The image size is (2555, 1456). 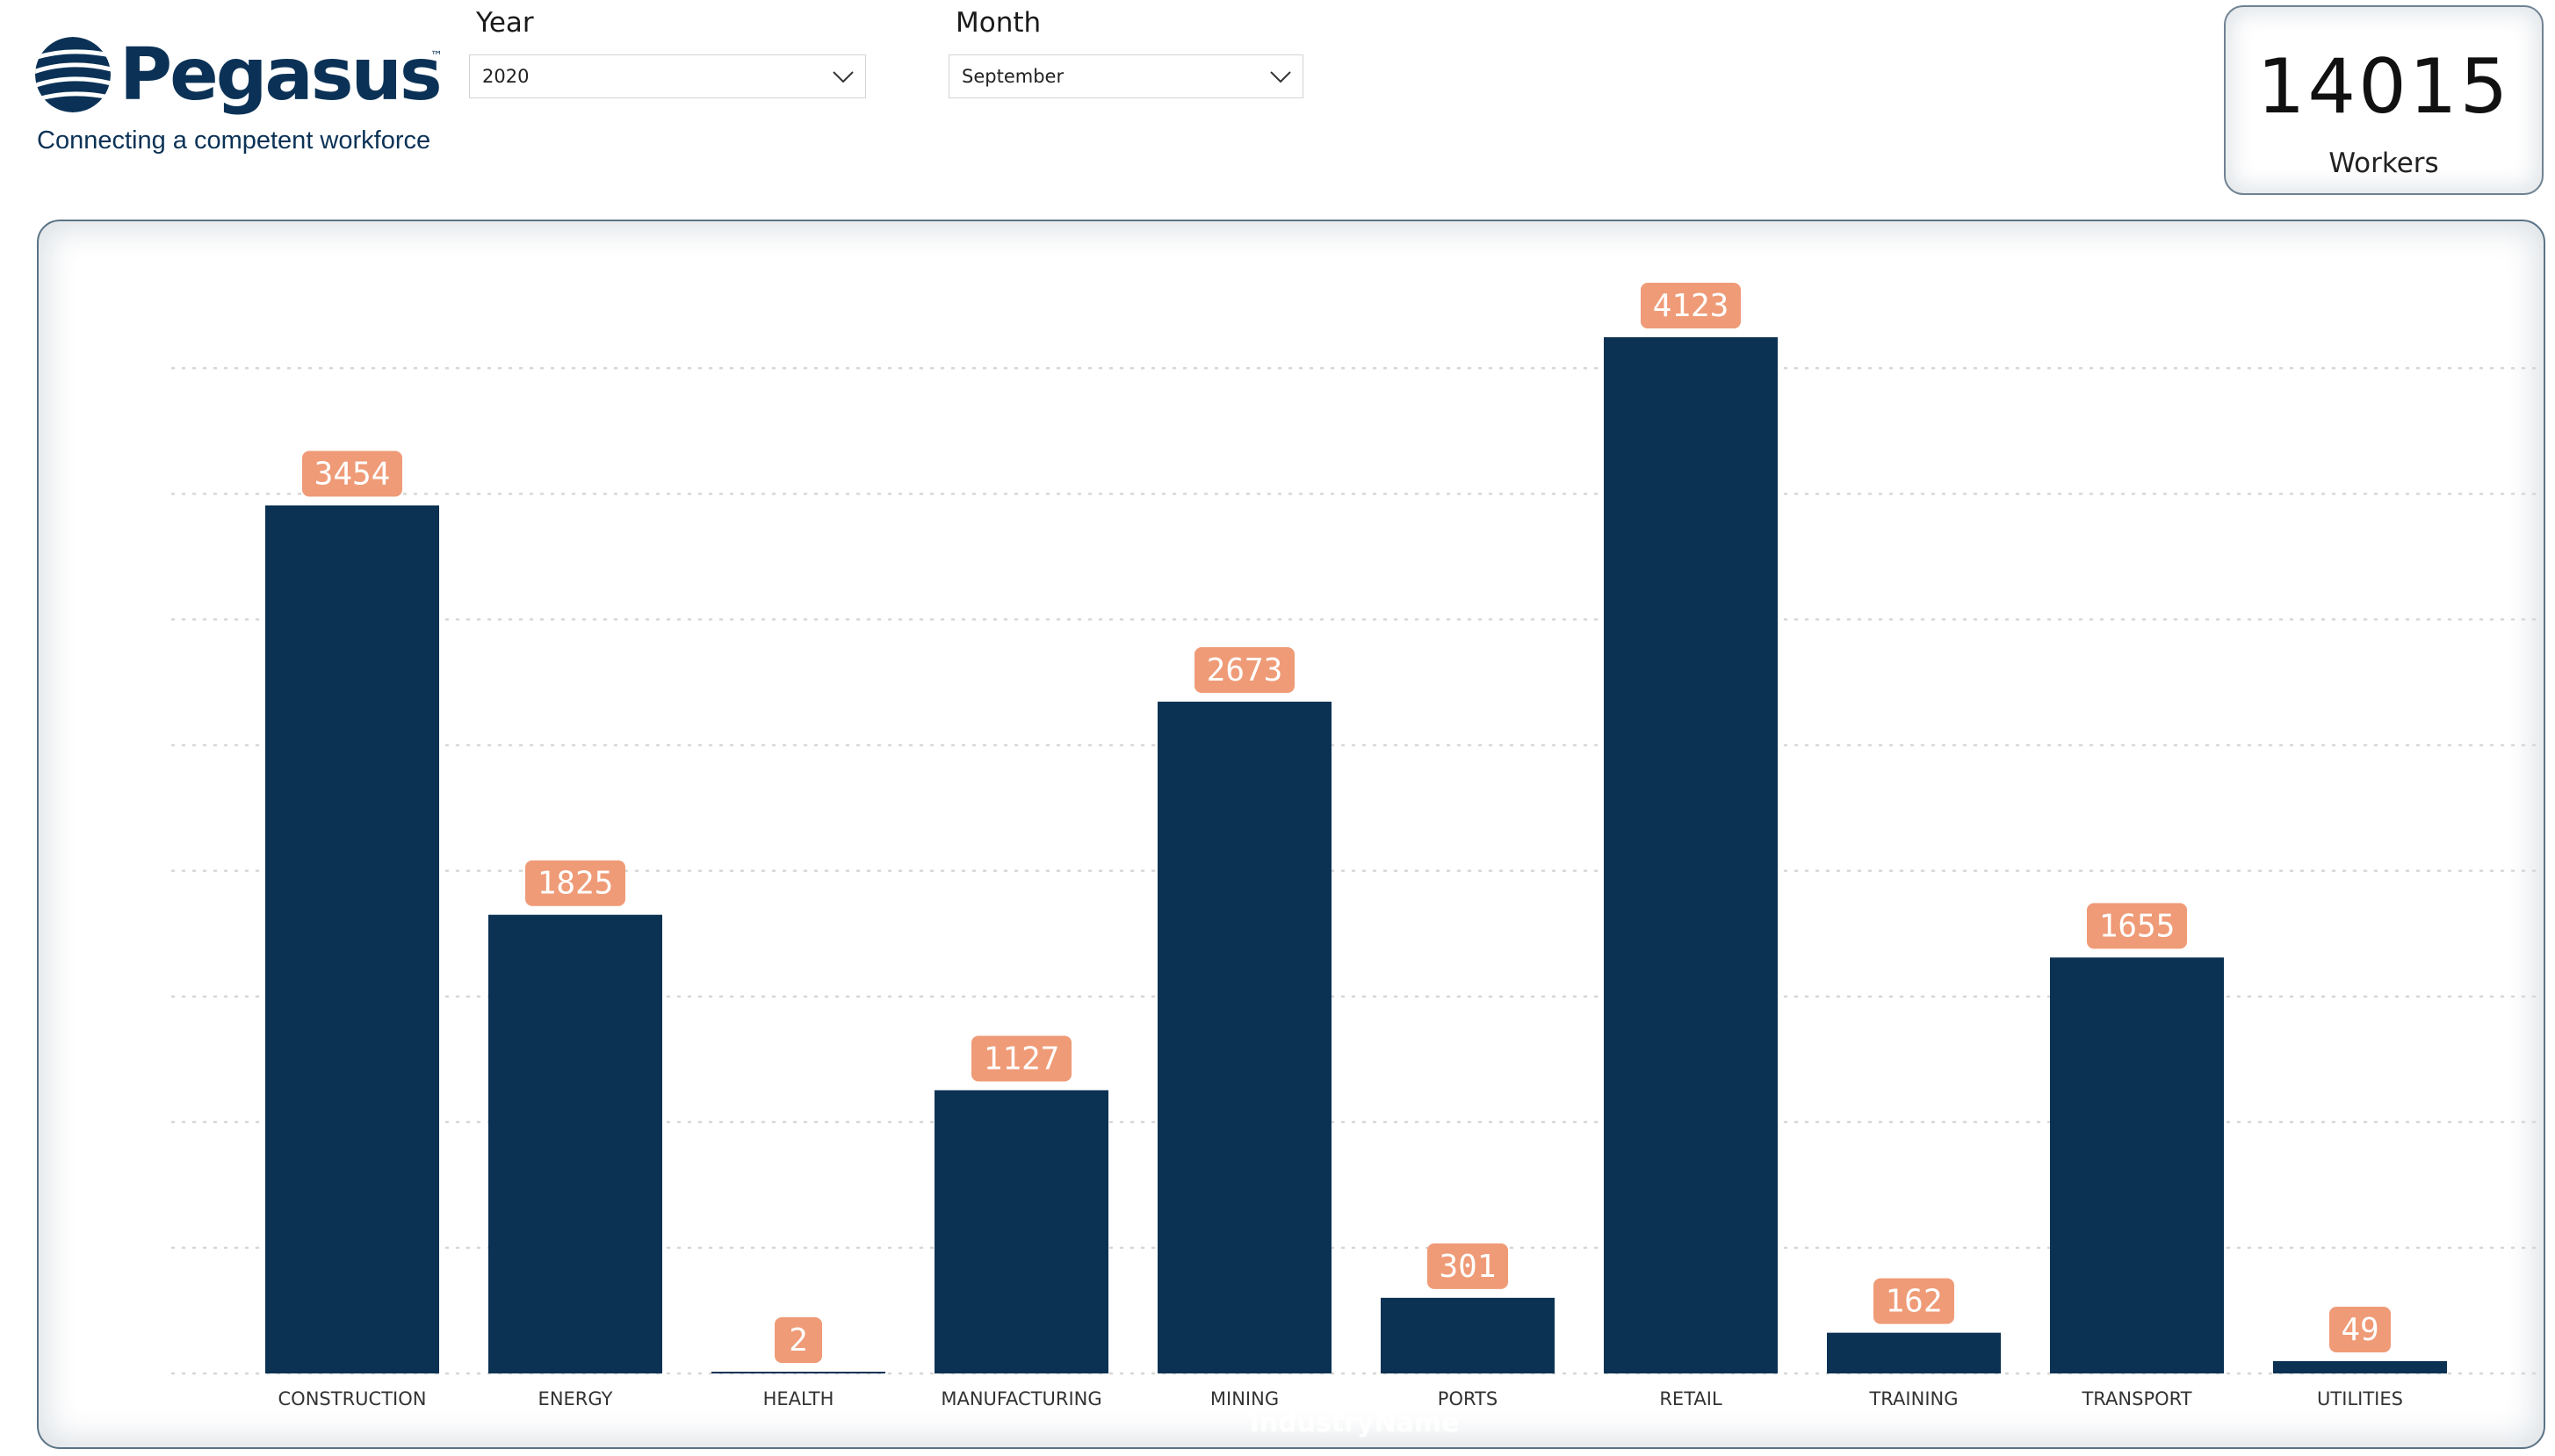 I want to click on data-label-bg-health, so click(x=798, y=1340).